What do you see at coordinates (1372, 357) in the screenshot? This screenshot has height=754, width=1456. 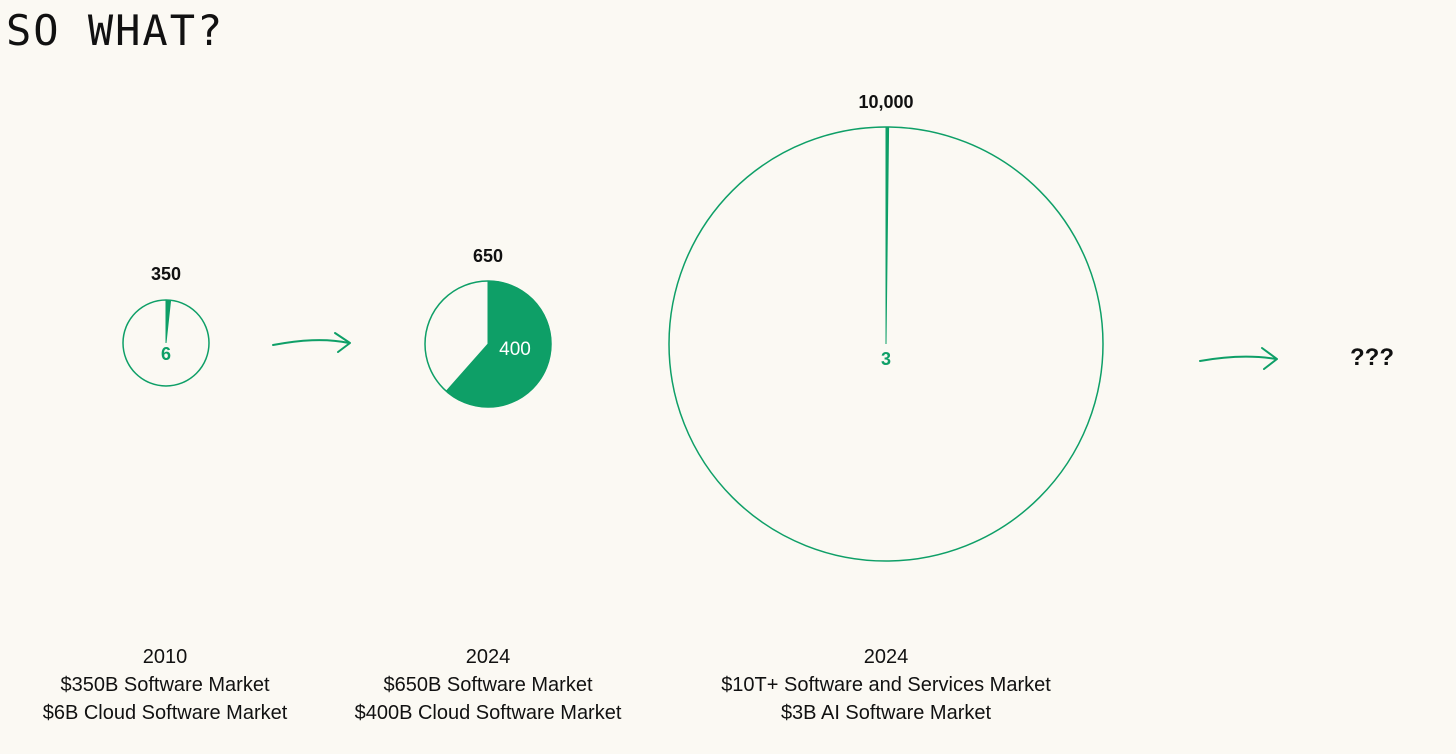 I see `unknown-future-label: ???` at bounding box center [1372, 357].